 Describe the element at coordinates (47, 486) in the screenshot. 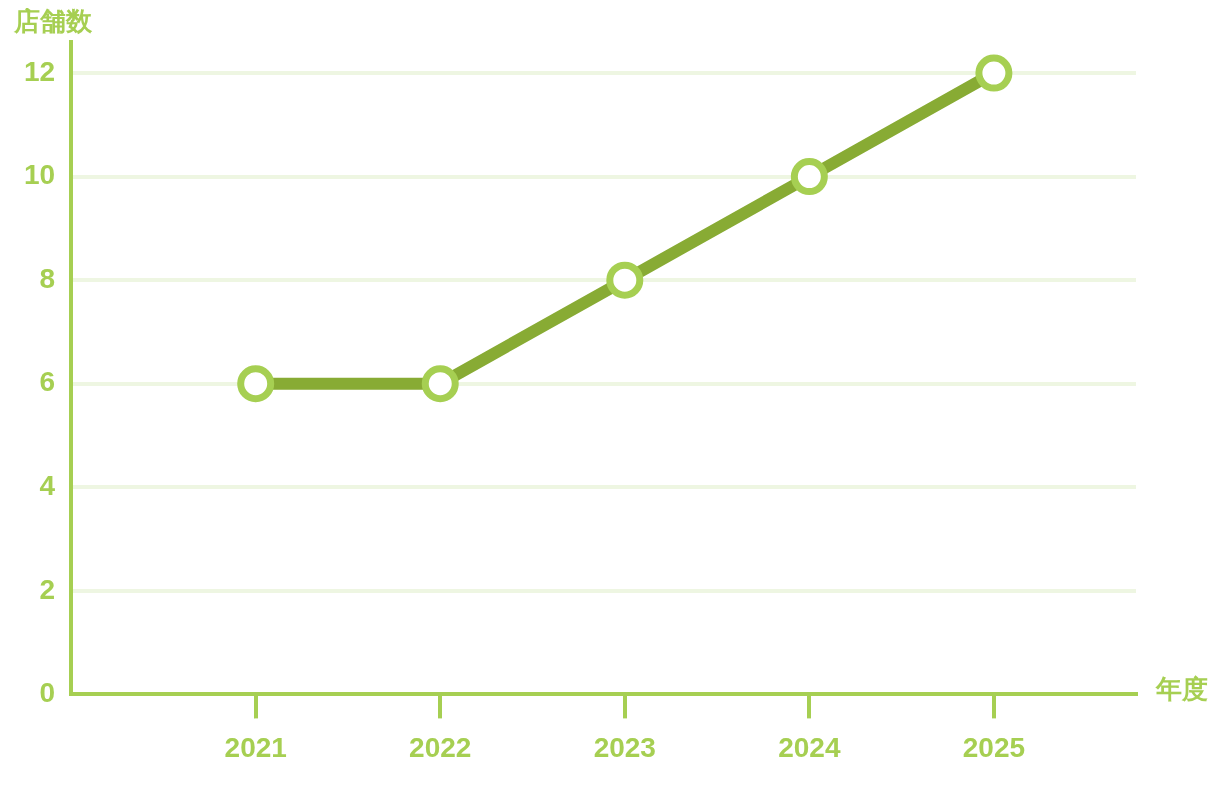

I see `y-tick-label: 4` at that location.